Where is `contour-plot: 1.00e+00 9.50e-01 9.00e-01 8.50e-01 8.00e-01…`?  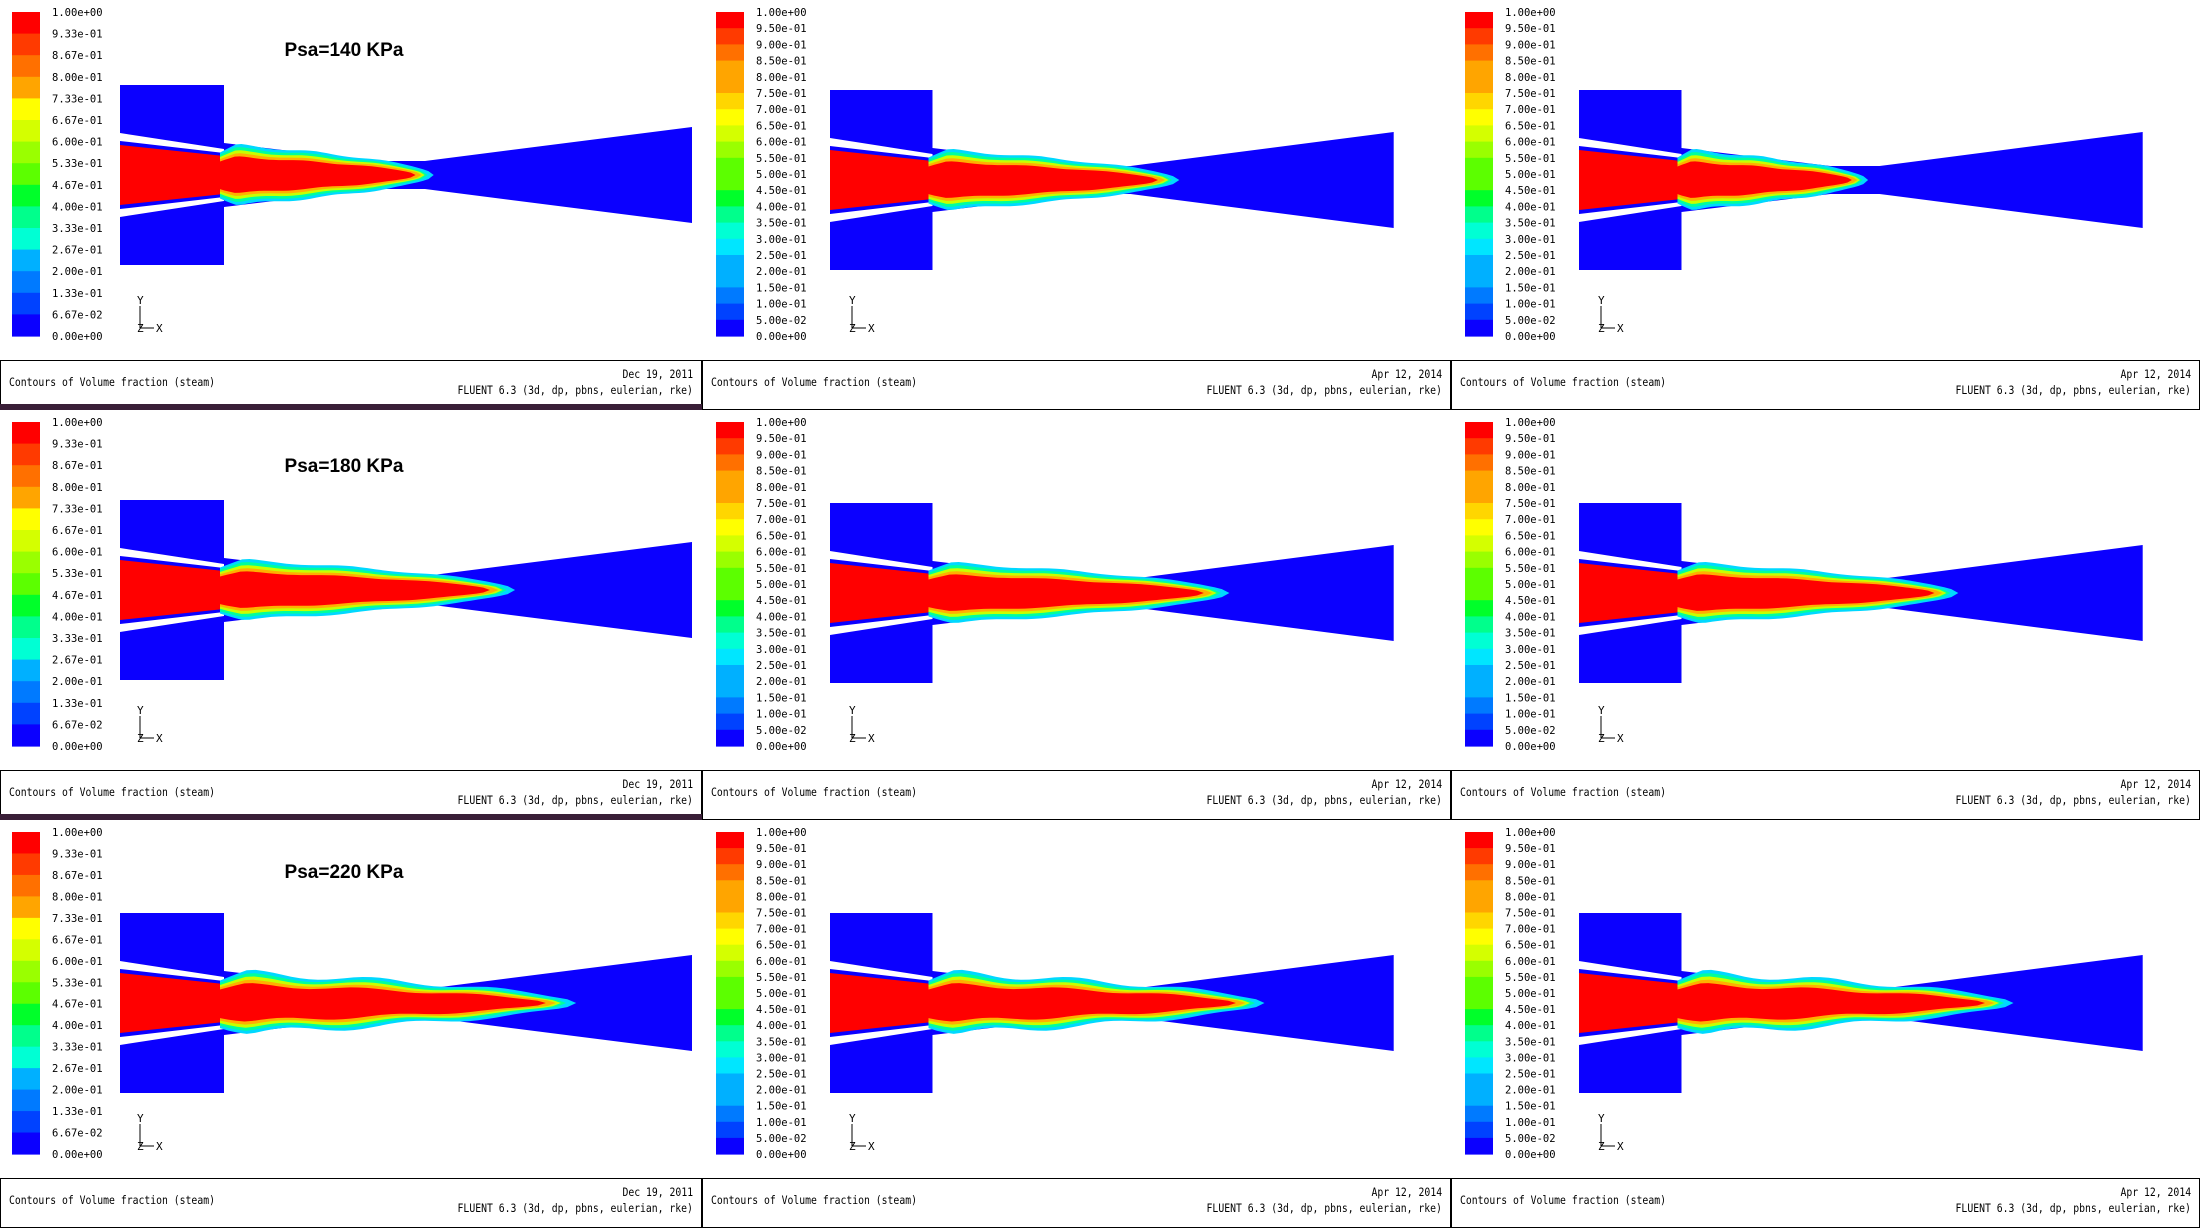
contour-plot: 1.00e+00 9.50e-01 9.00e-01 8.50e-01 8.00e-01… is located at coordinates (1055, 175).